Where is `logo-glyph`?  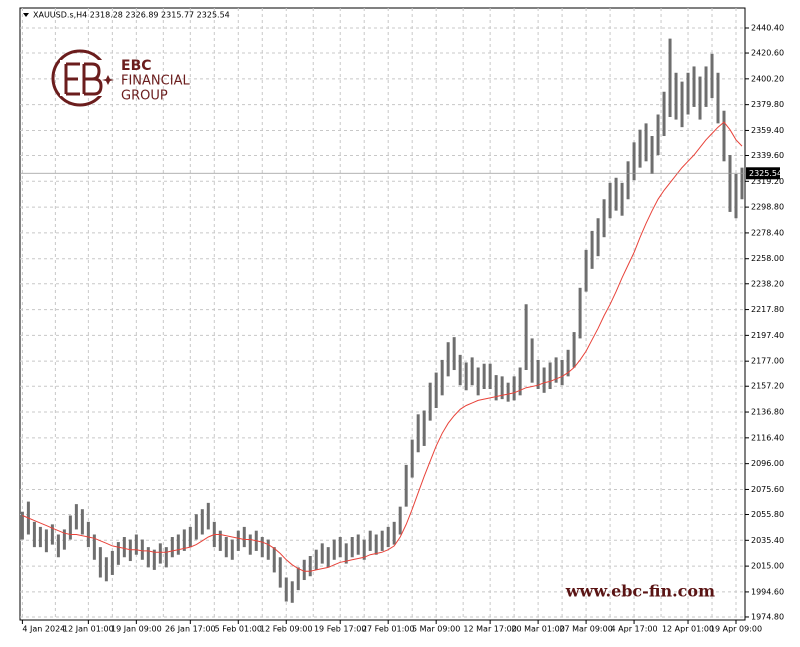 logo-glyph is located at coordinates (83, 79).